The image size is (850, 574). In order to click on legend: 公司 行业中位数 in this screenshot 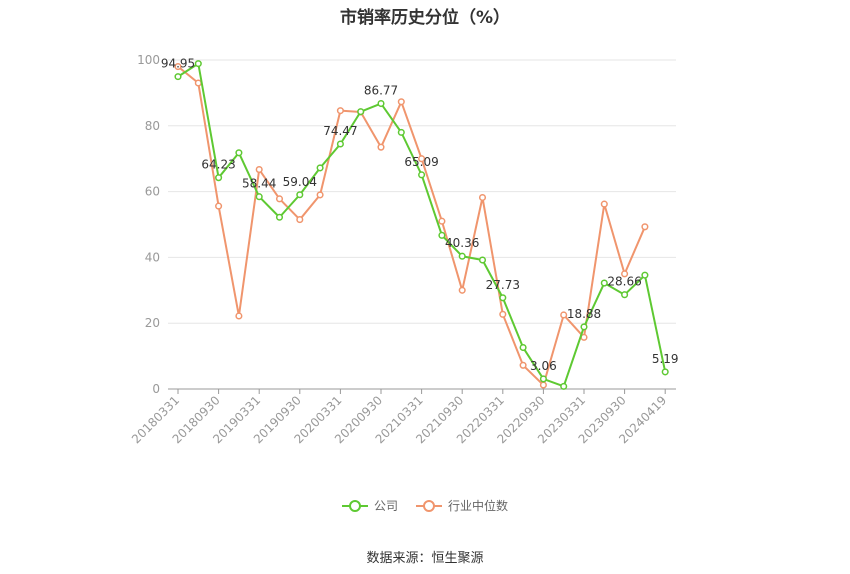, I will do `click(425, 505)`.